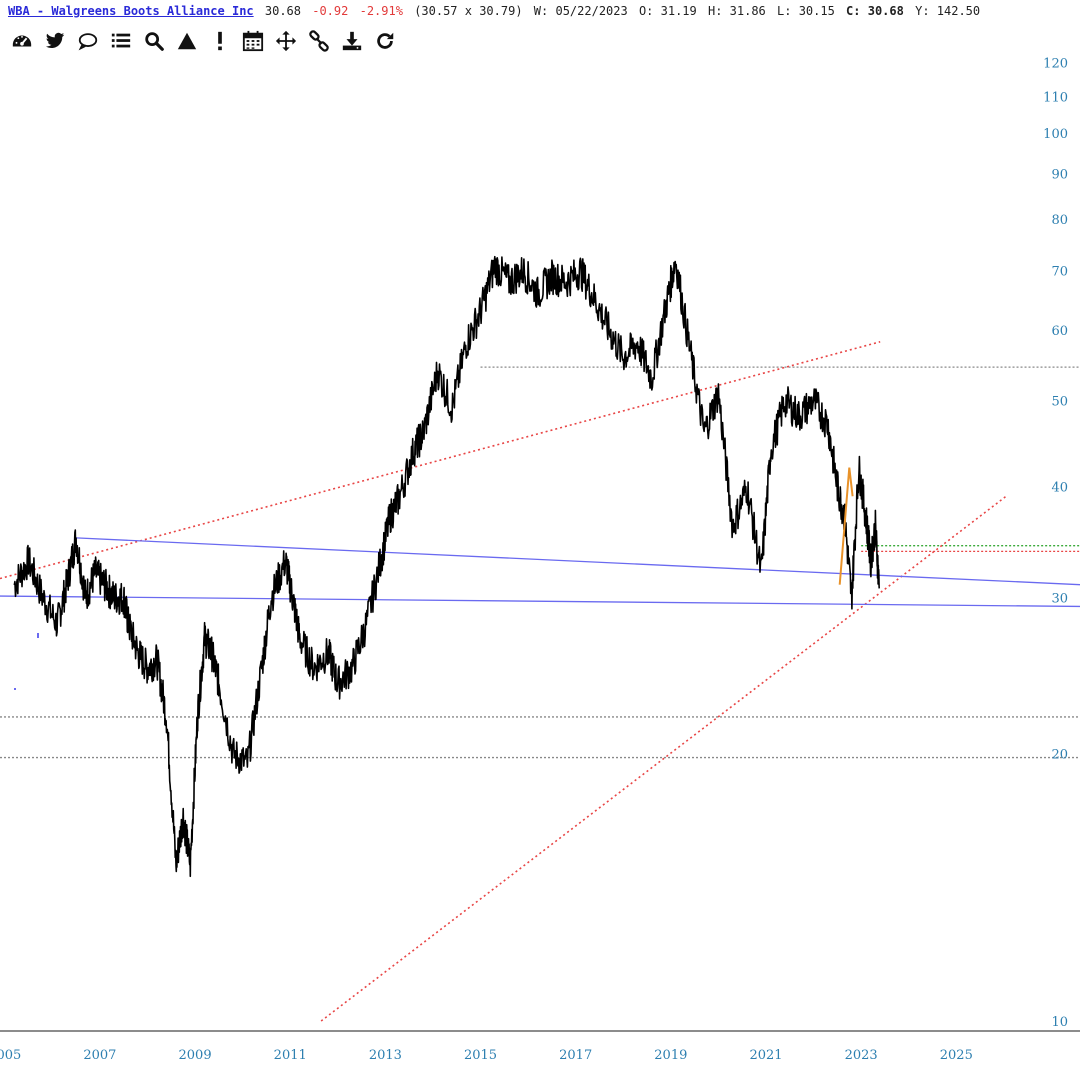  What do you see at coordinates (736, 11) in the screenshot?
I see `high-value: H: 31.86` at bounding box center [736, 11].